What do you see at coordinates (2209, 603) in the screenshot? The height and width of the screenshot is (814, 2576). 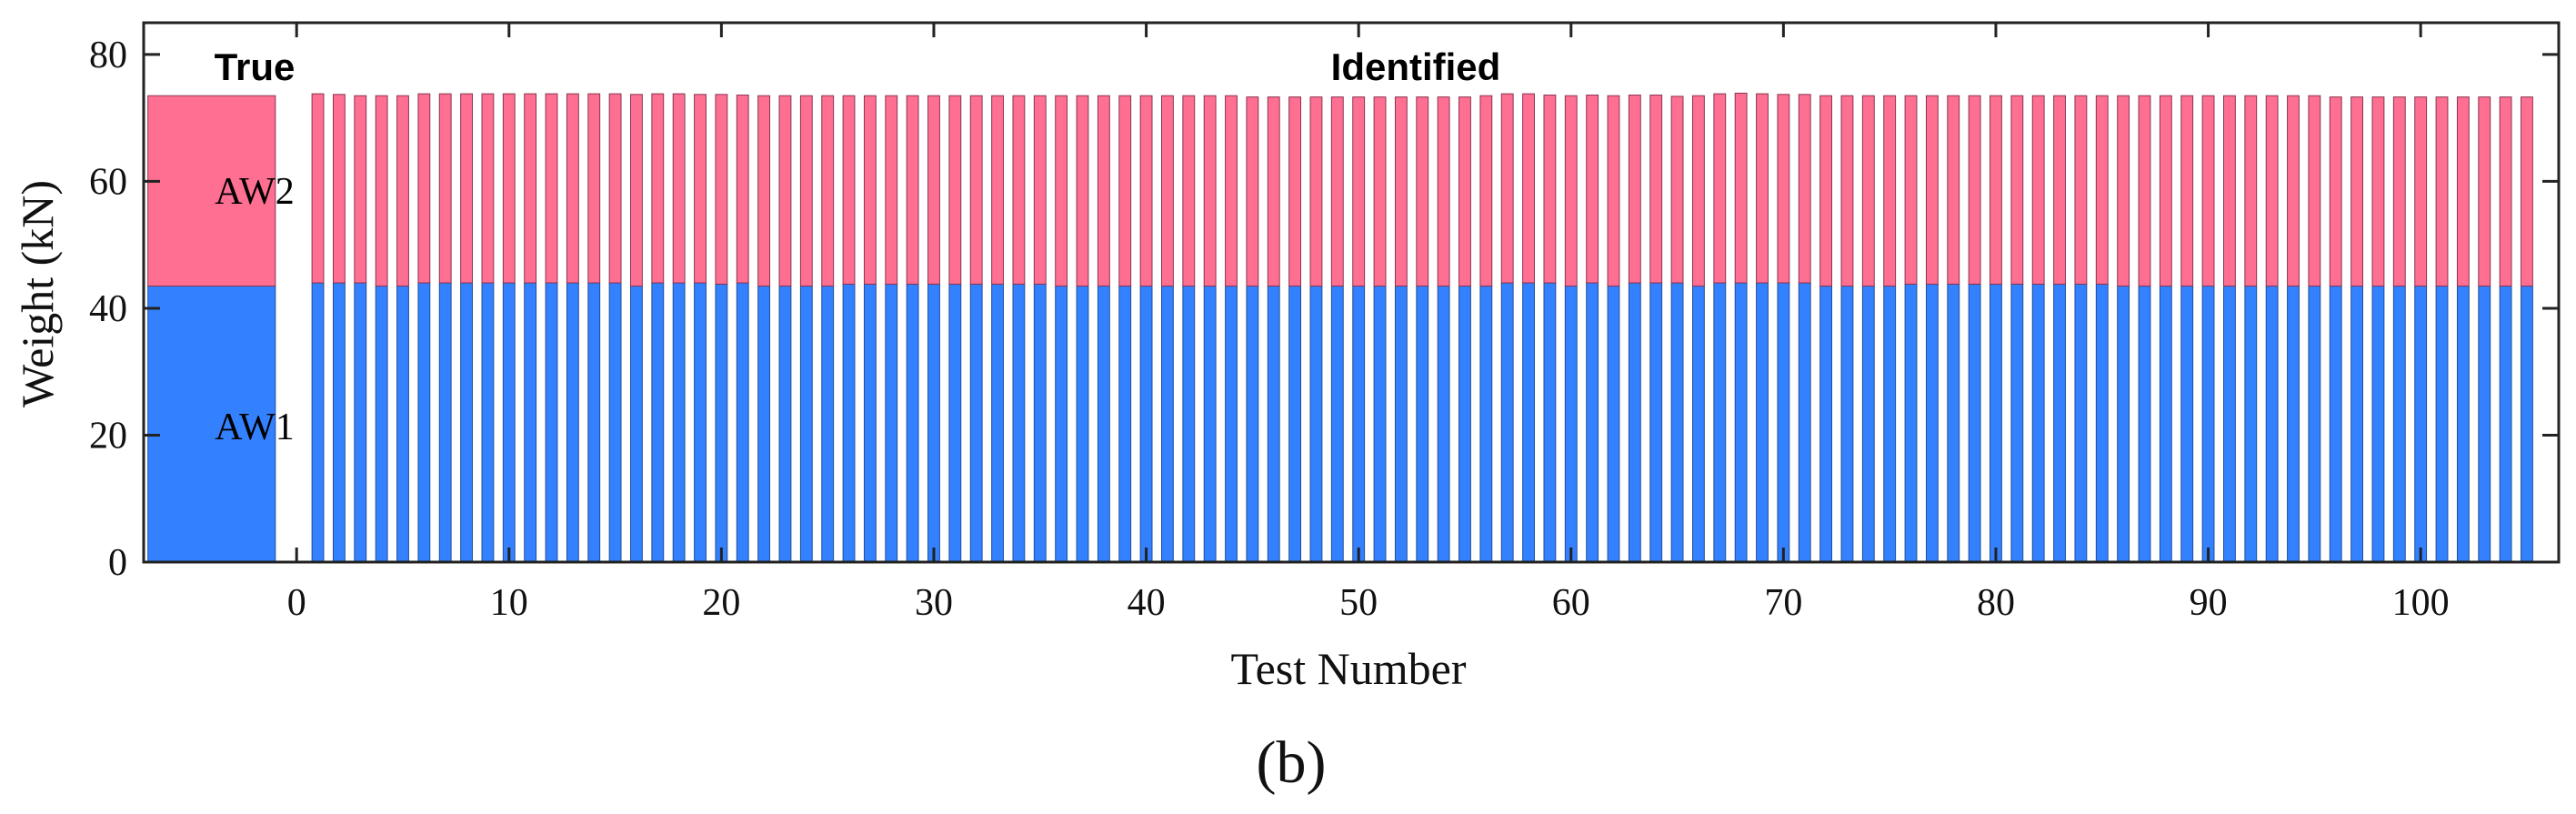 I see `x-tick-label-90: 90` at bounding box center [2209, 603].